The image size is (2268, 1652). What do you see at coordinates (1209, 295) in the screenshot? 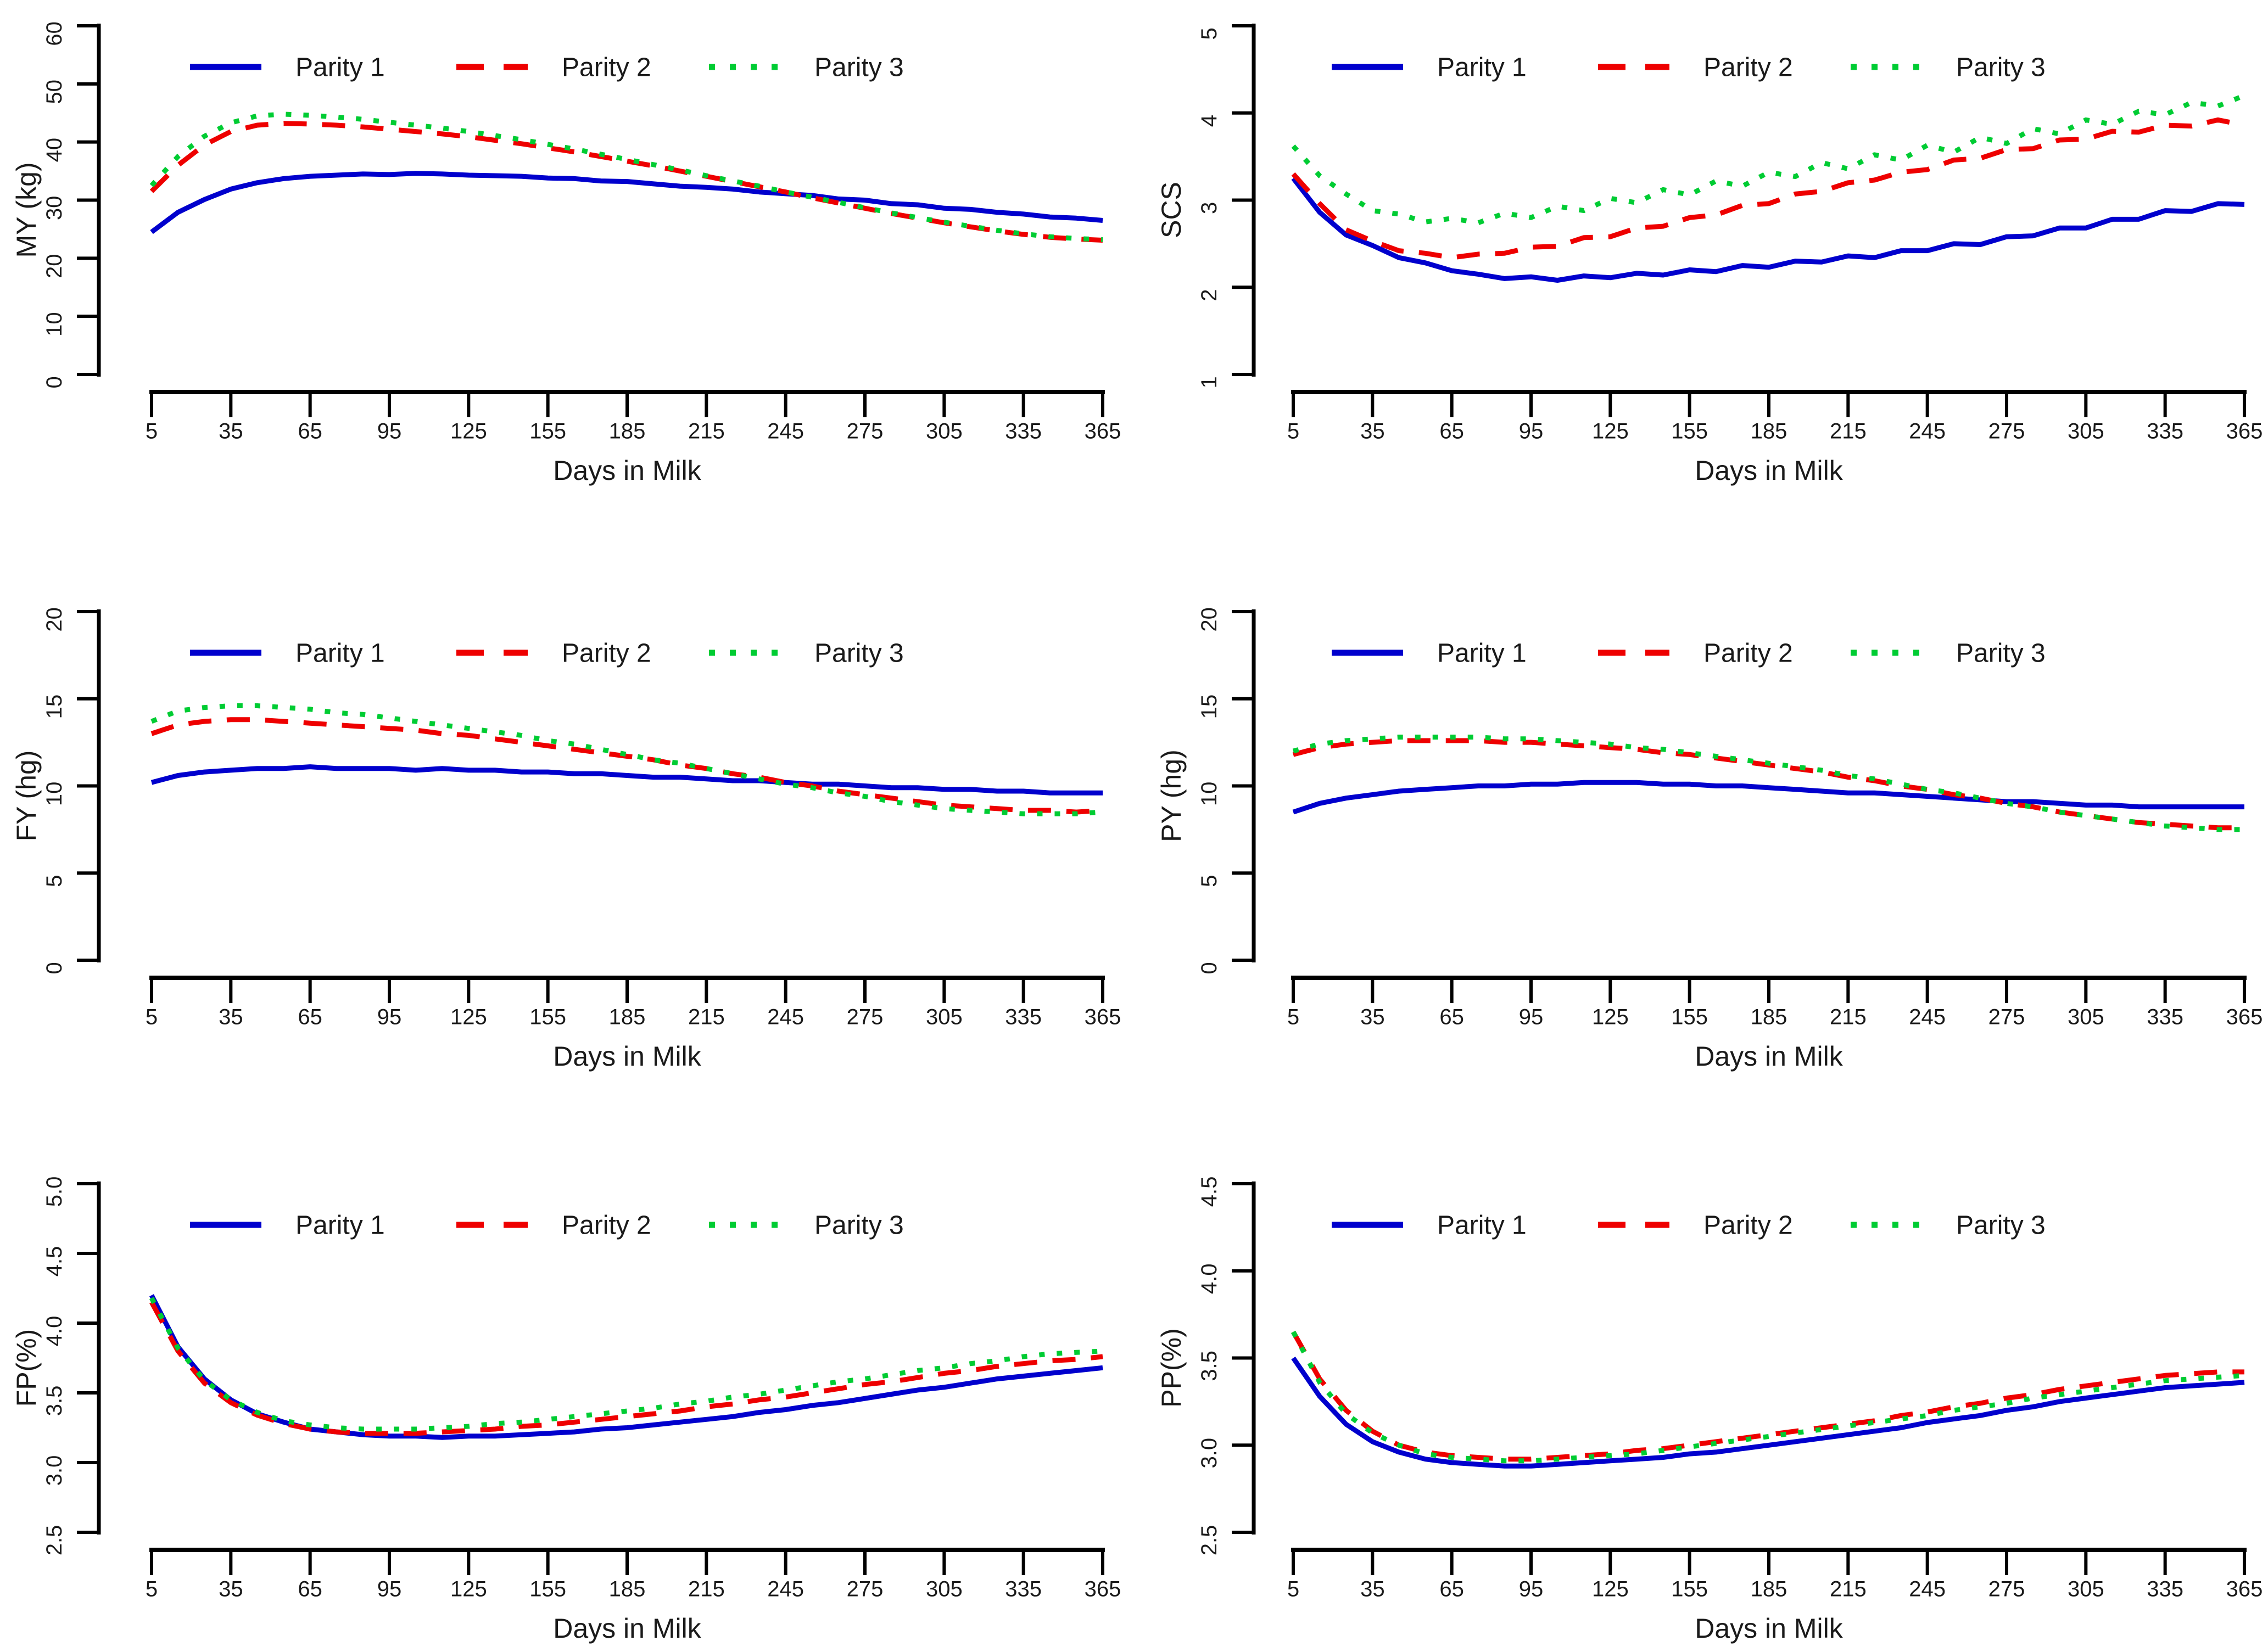
I see `y-tick-label: 2` at bounding box center [1209, 295].